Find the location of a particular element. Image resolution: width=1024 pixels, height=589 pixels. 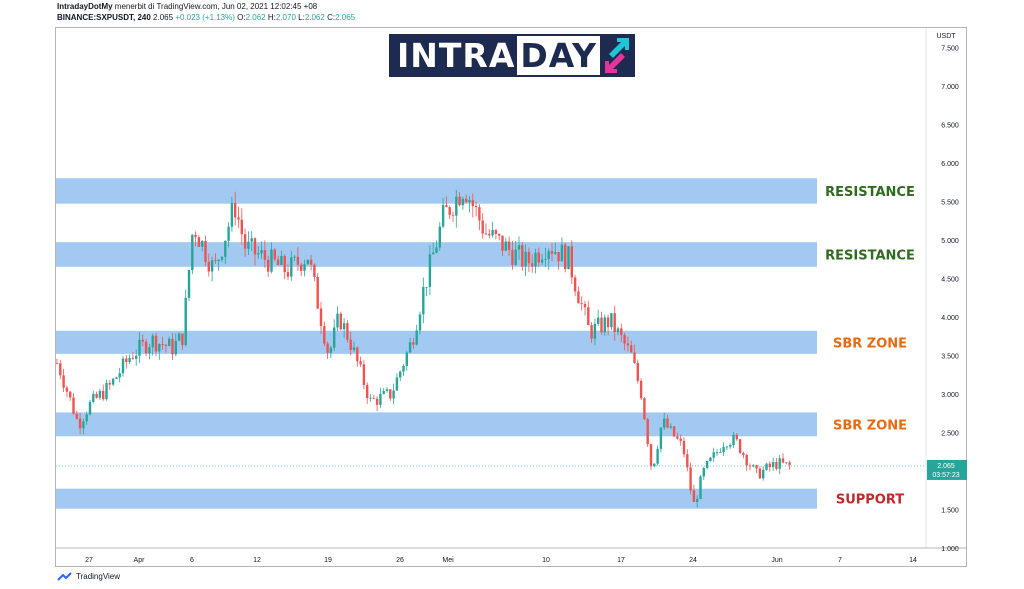

y-tick-label: 6.500 is located at coordinates (950, 125).